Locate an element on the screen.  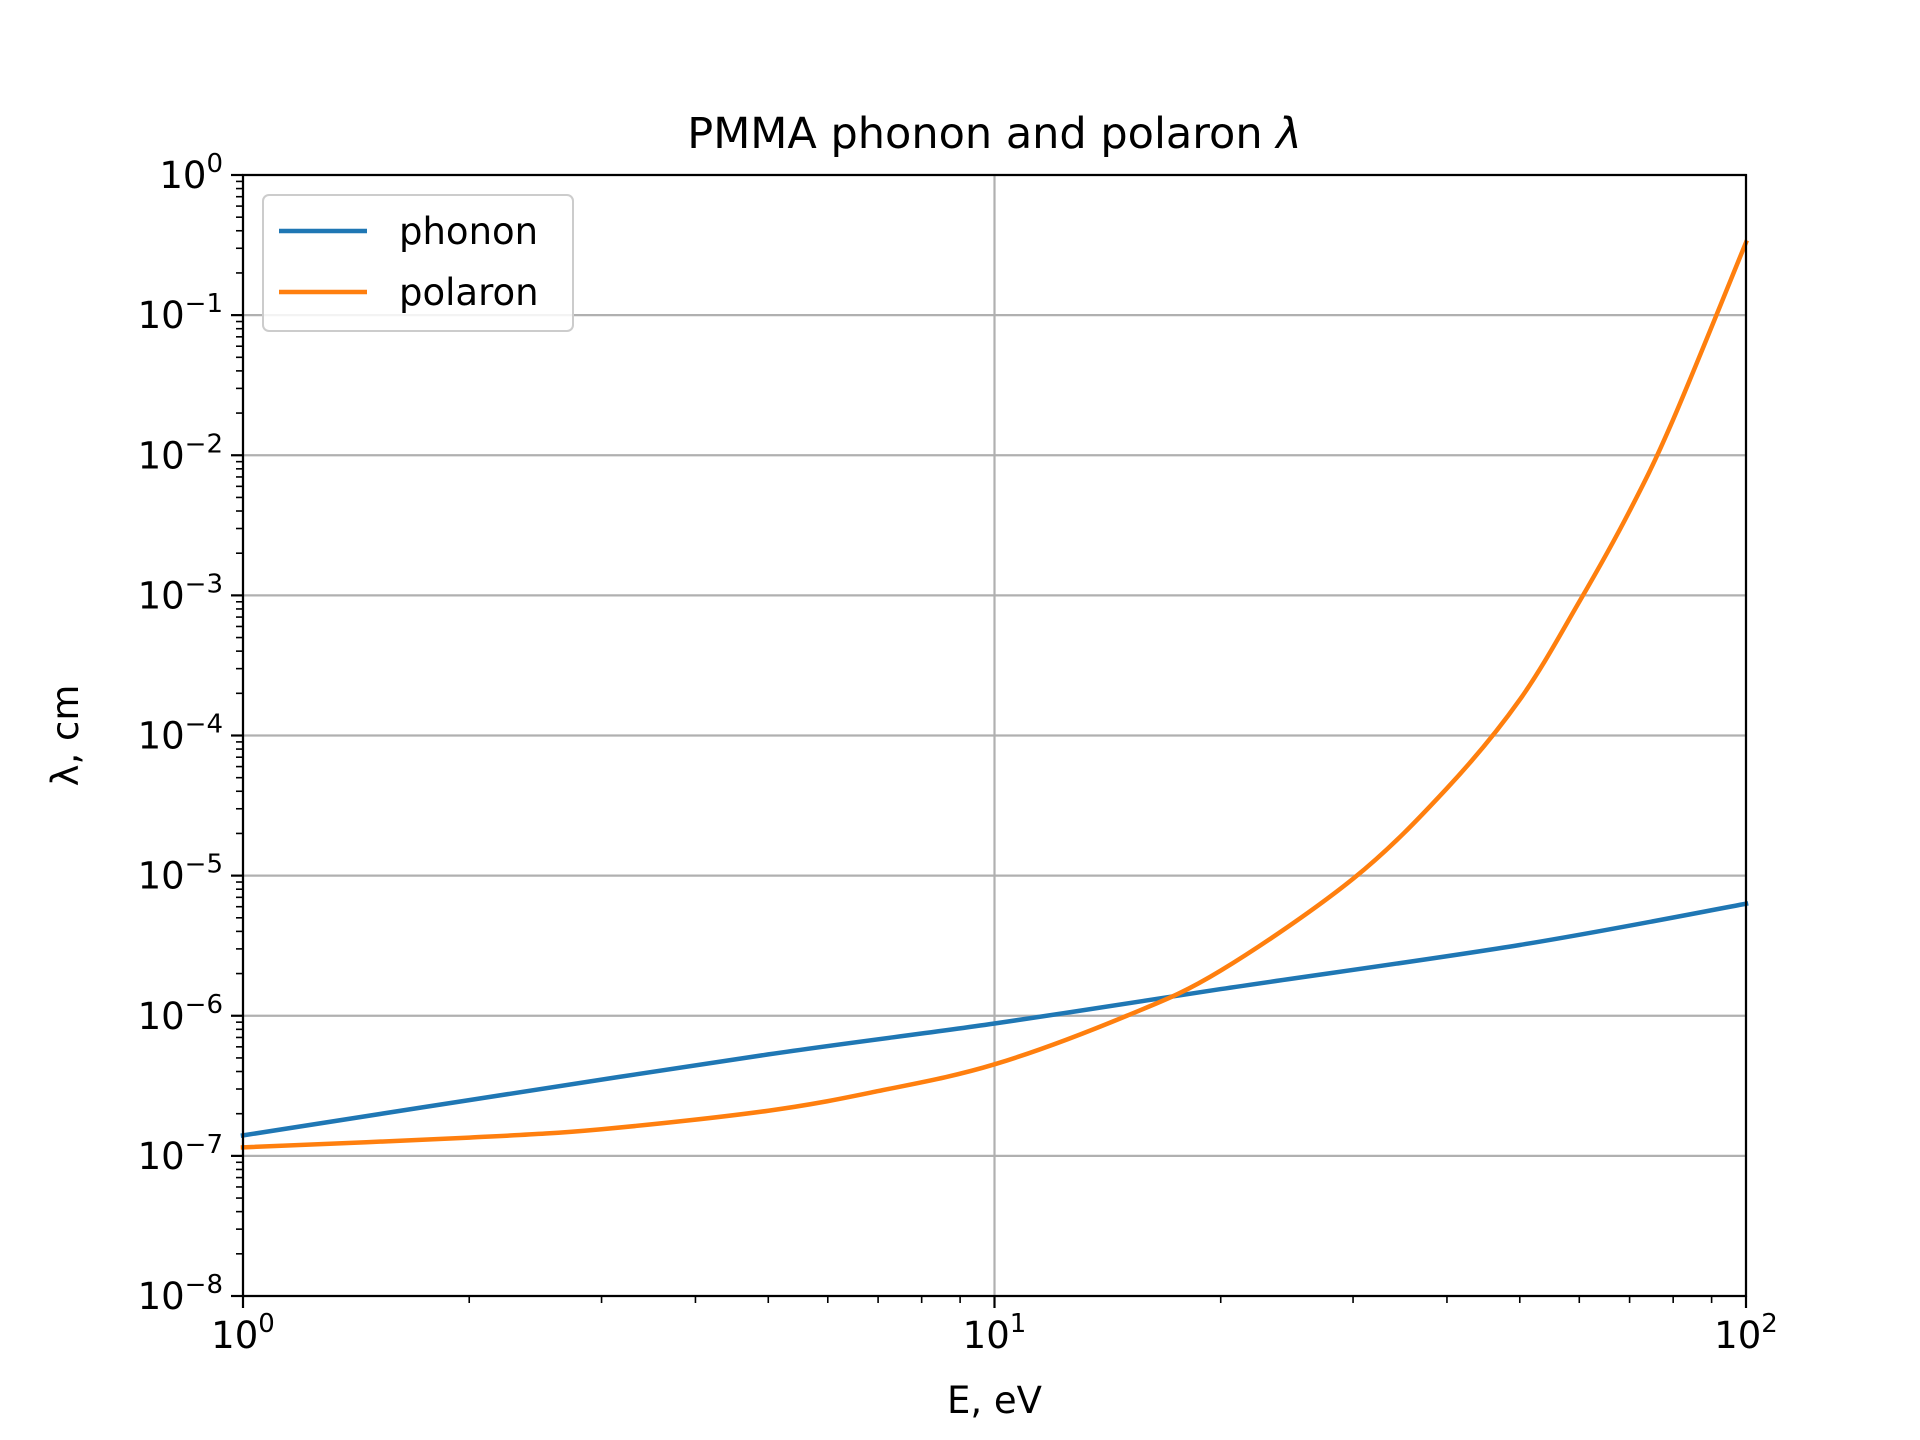
x-tick-labels: 100 101 102 is located at coordinates (994, 1333).